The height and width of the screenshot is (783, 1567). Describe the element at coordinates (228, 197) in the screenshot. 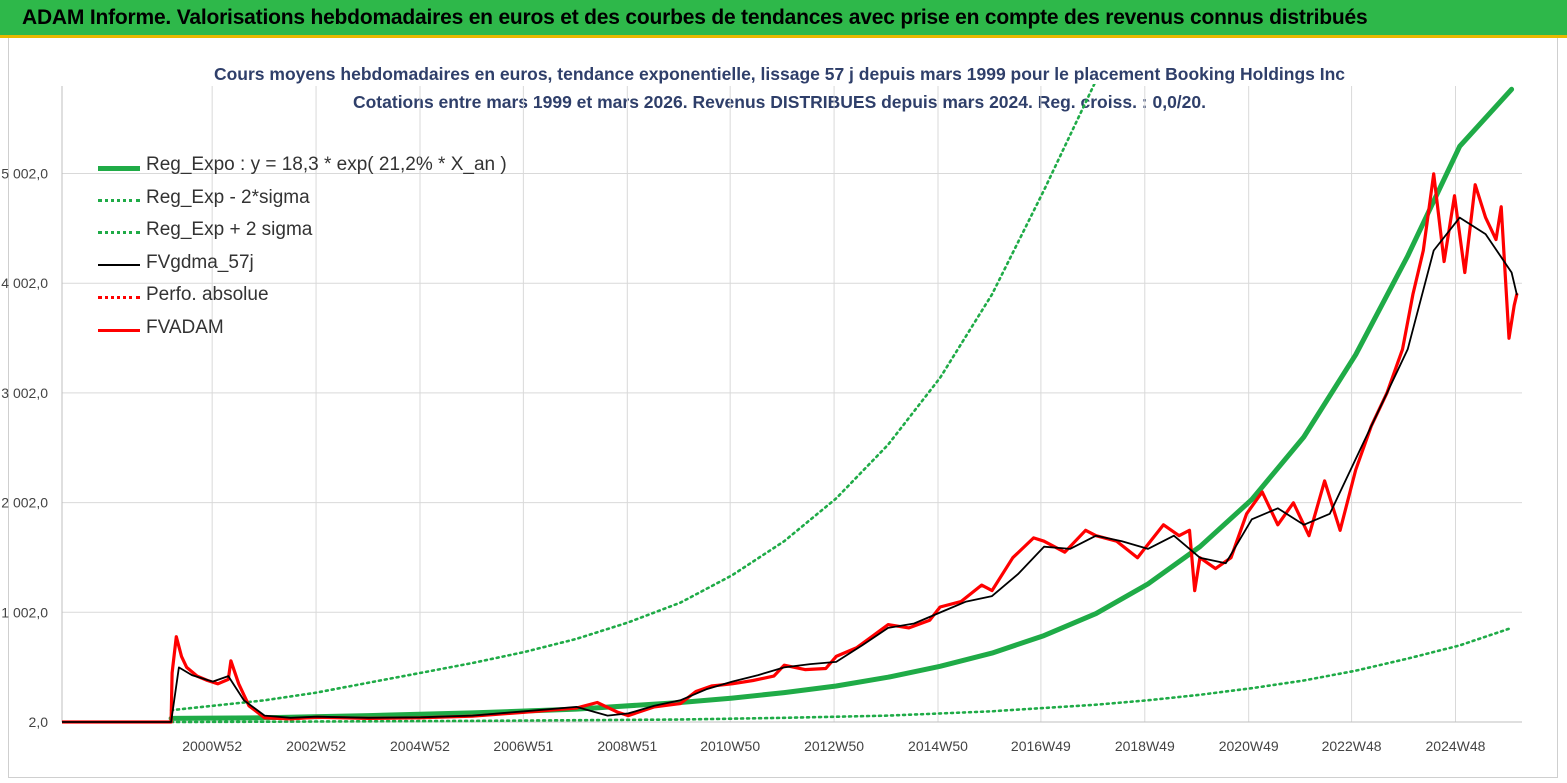

I see `legend-label: Reg_Exp - 2*sigma` at that location.